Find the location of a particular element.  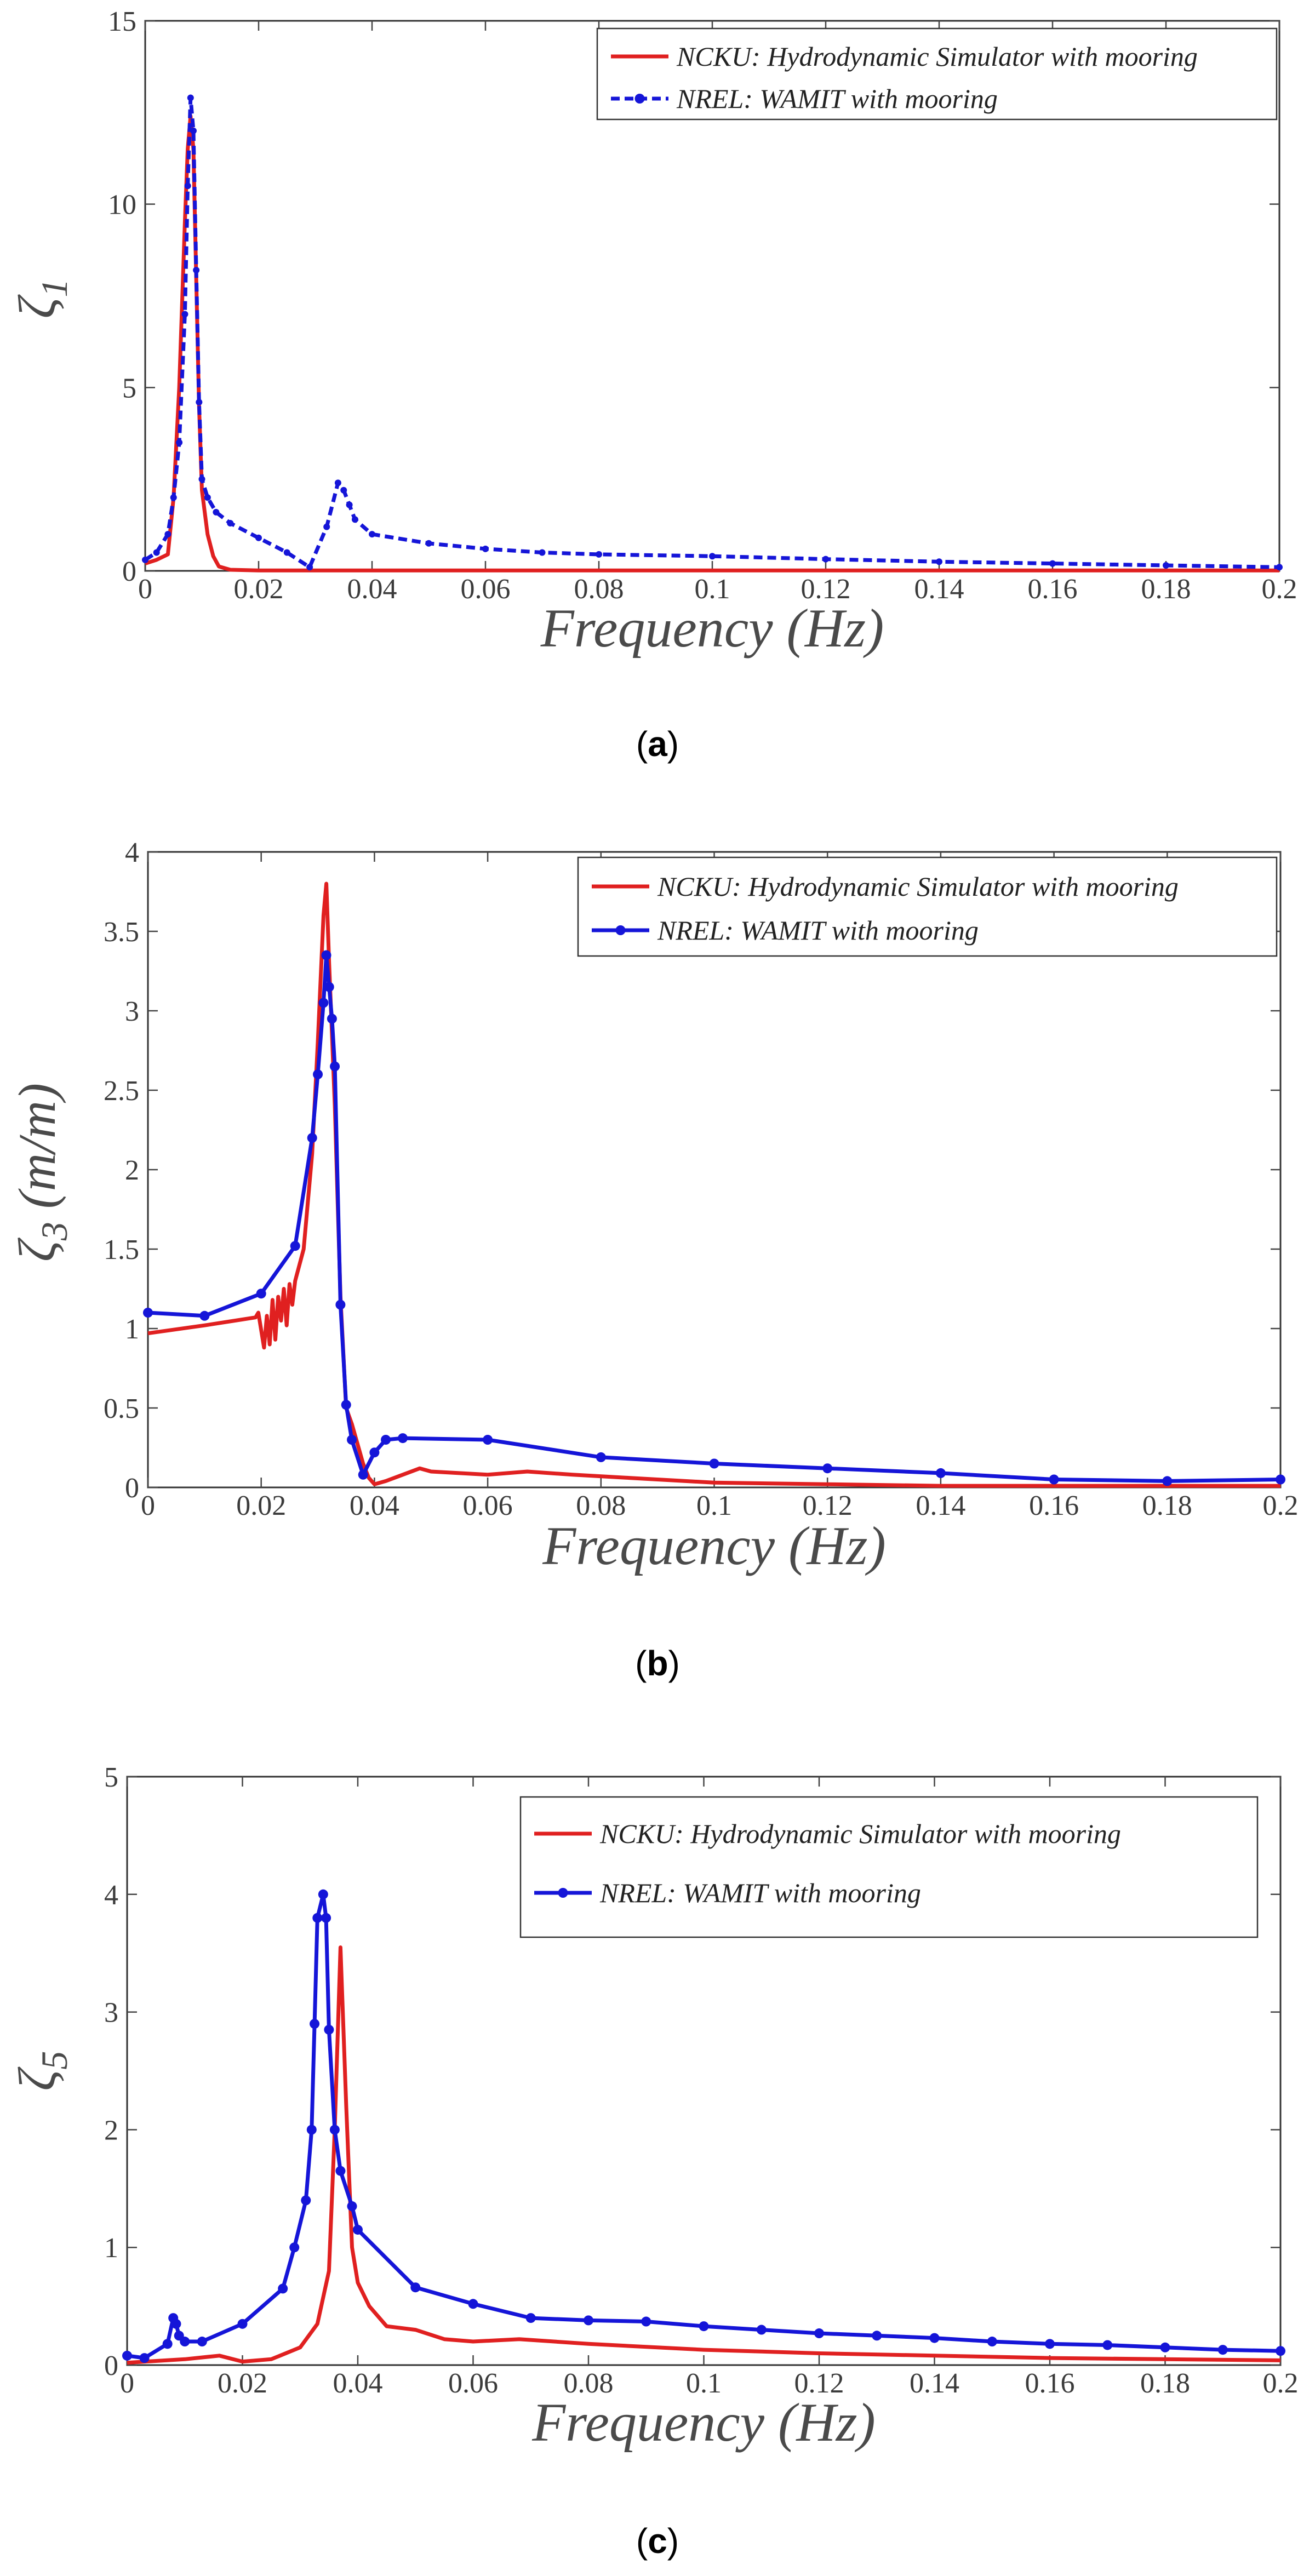

series-line-ncku is located at coordinates (704, 2155).